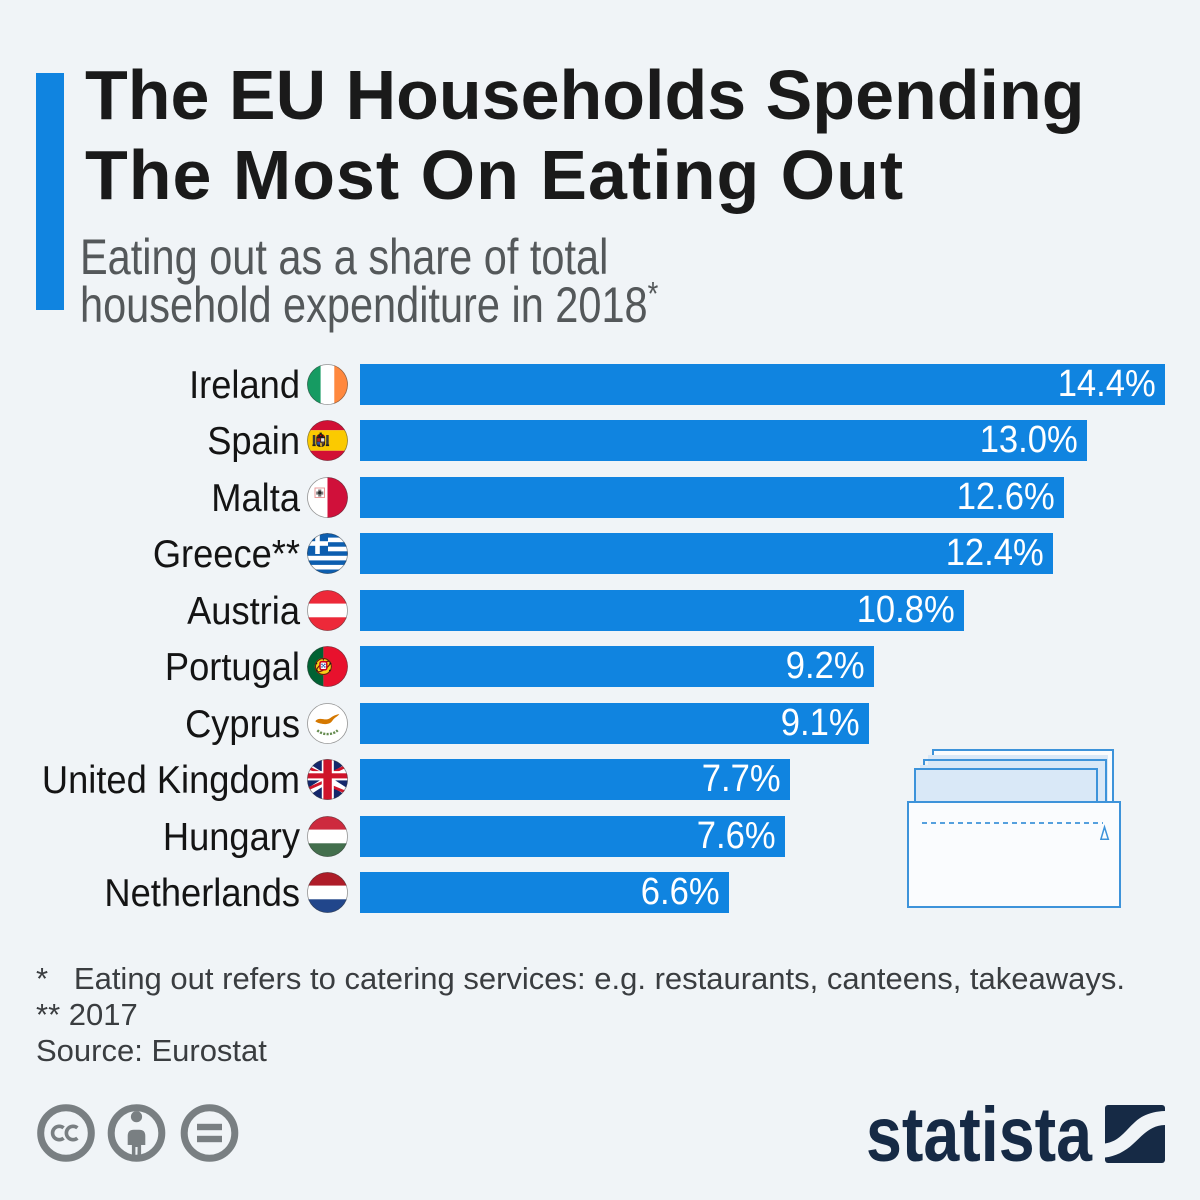  I want to click on svg-text: statista, so click(979, 1135).